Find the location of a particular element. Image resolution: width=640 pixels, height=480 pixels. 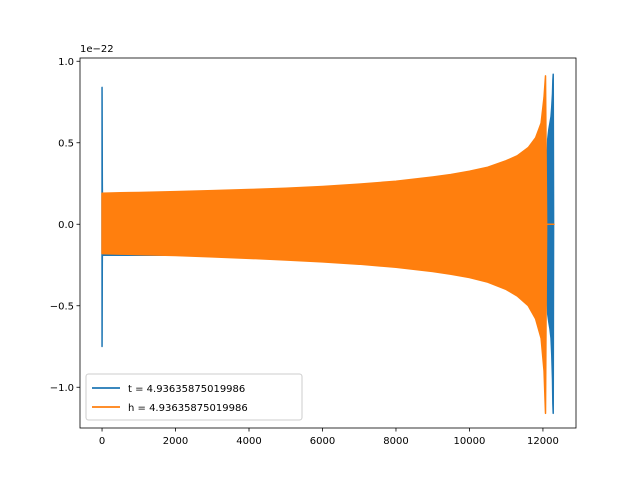

x-tick-label: 0 is located at coordinates (102, 441).